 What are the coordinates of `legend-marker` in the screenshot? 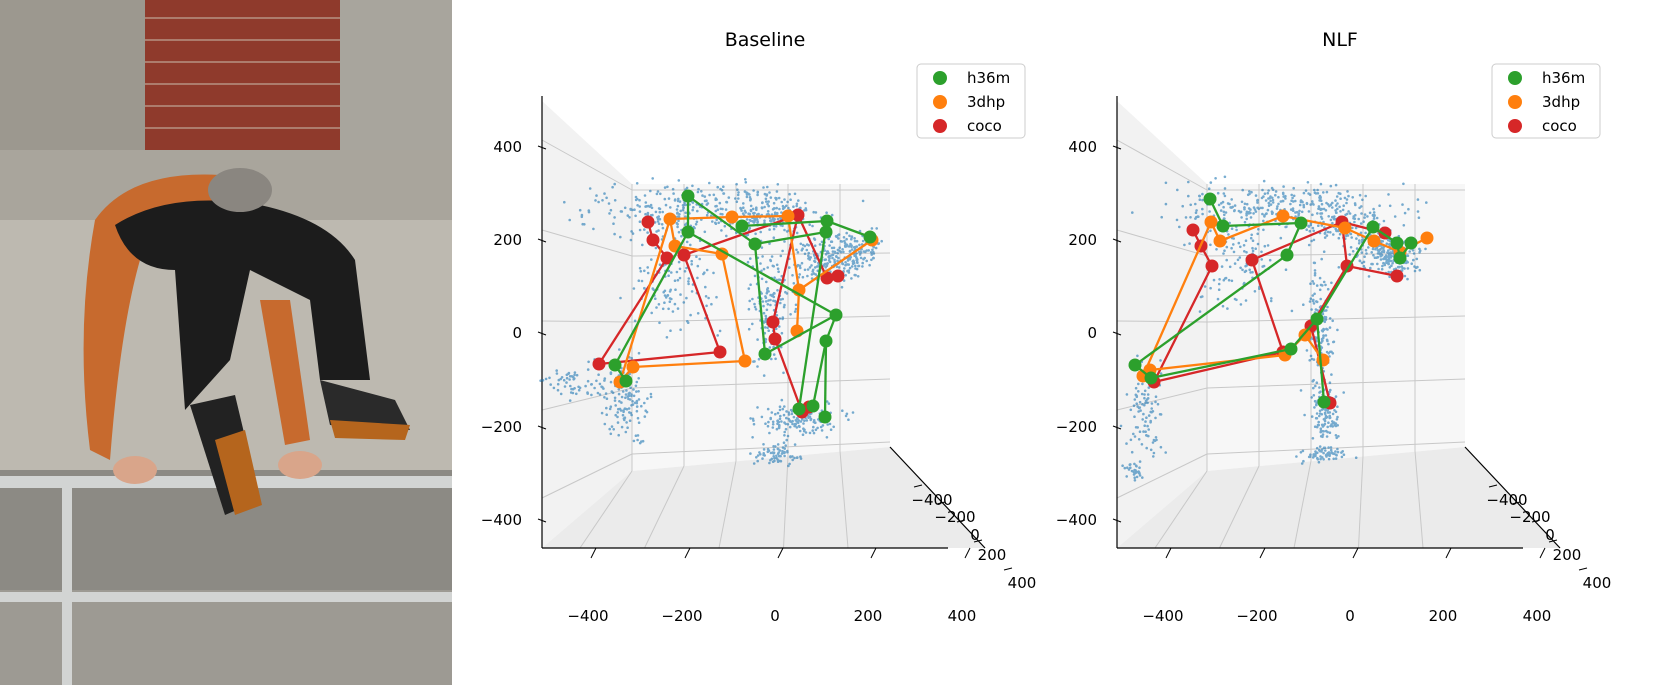 It's located at (1515, 102).